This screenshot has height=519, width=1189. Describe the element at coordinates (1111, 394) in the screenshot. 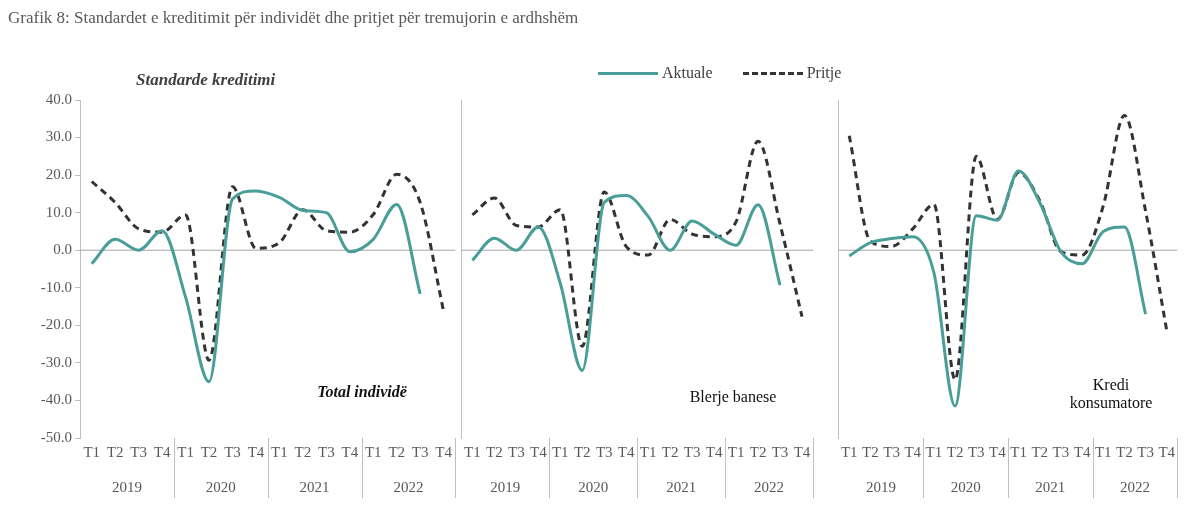

I see `annotation: Kredi konsumatore` at that location.